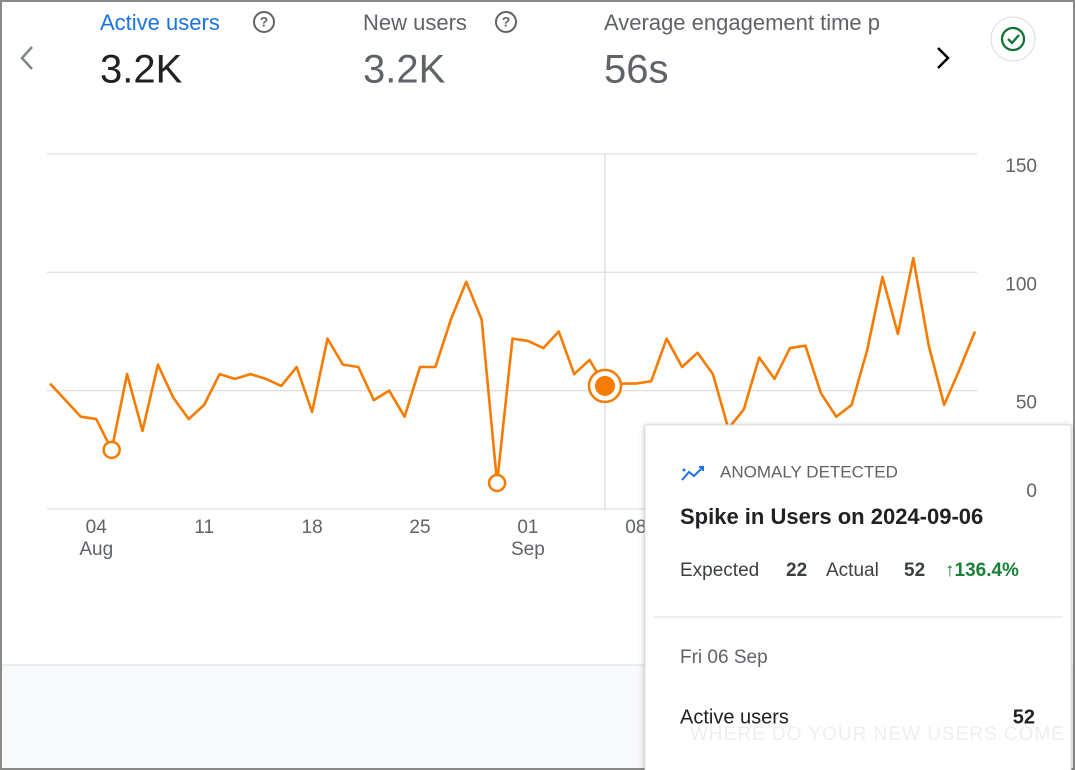  Describe the element at coordinates (187, 51) in the screenshot. I see `metric-tab: Active users ? 3.2K` at that location.